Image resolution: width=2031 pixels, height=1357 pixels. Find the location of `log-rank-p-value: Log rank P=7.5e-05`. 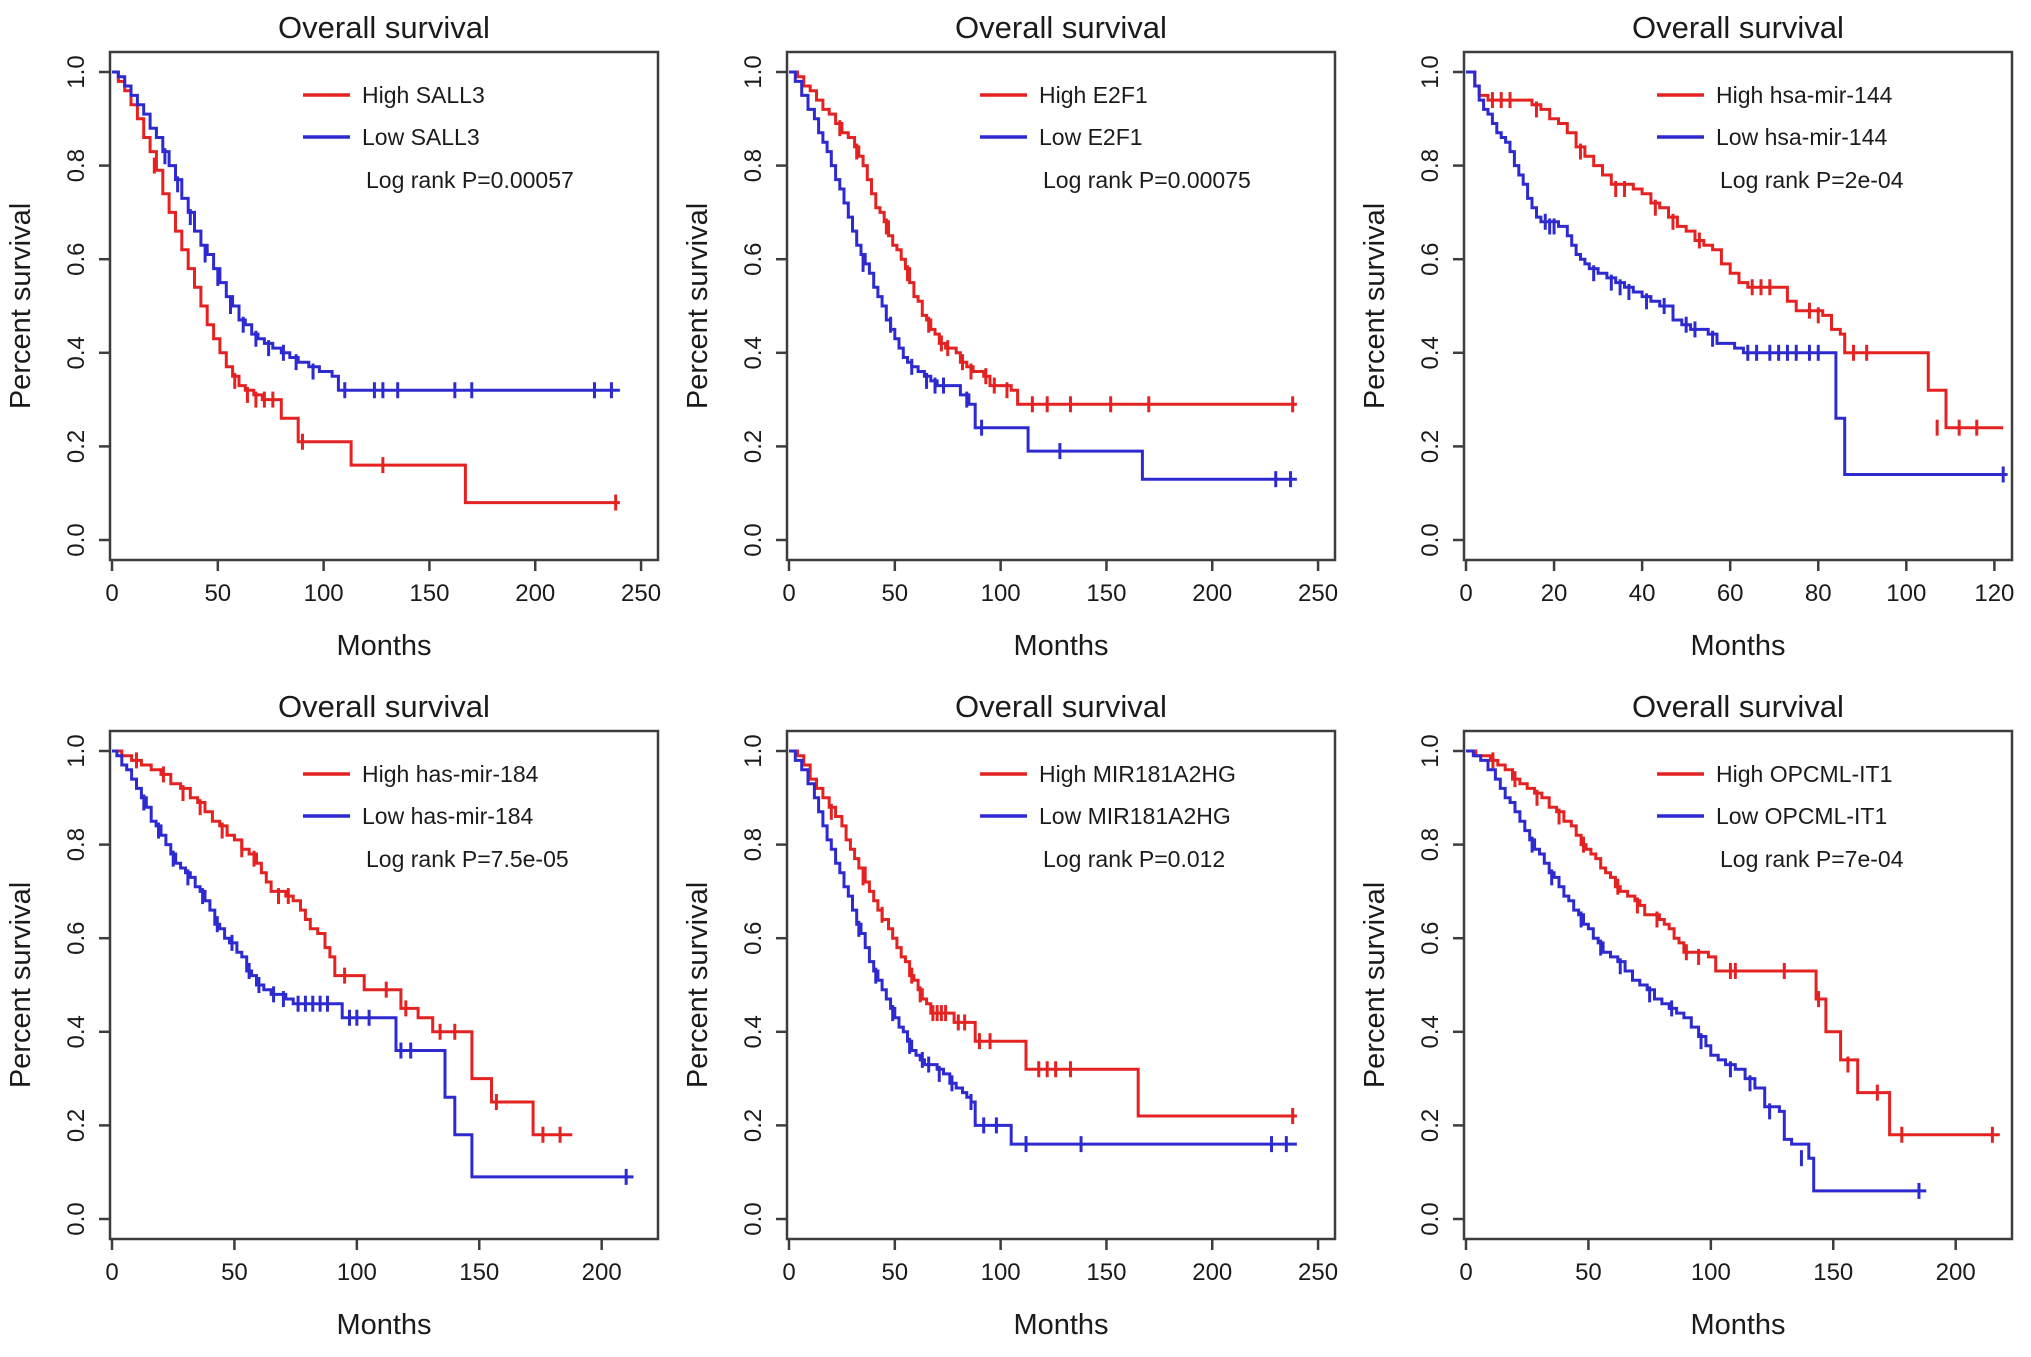

log-rank-p-value: Log rank P=7.5e-05 is located at coordinates (467, 859).